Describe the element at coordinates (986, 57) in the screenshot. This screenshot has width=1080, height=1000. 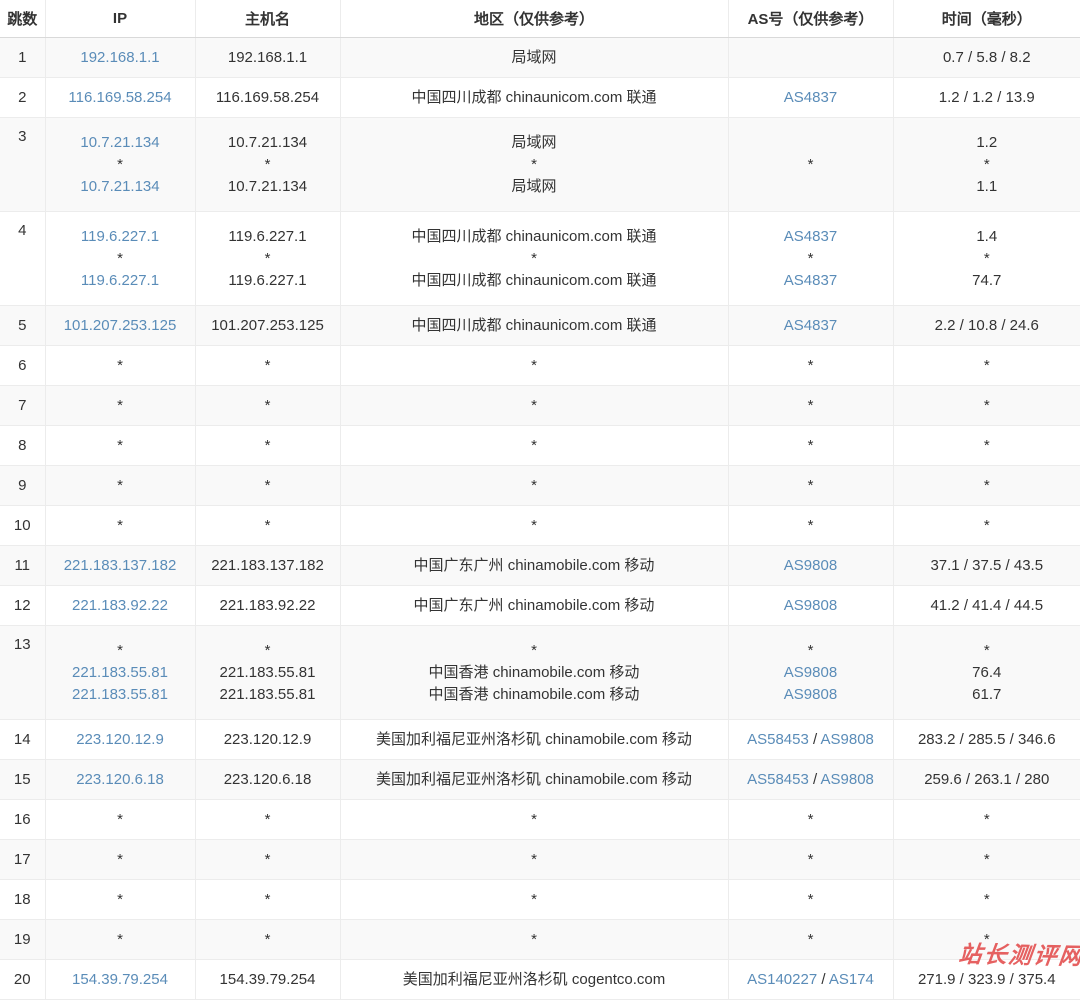
I see `cell-line: 0.7 / 5.8 / 8.2` at that location.